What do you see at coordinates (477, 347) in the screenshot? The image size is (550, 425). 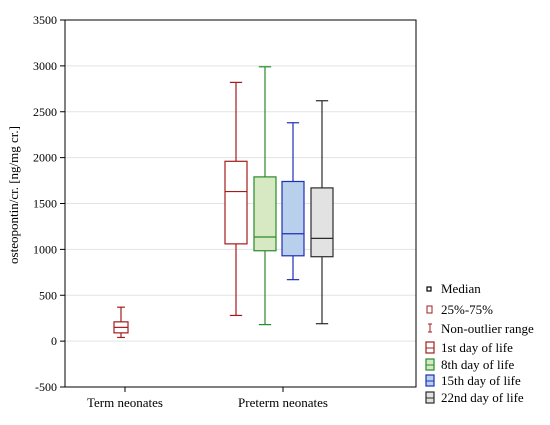 I see `legend-label: 1st day of life` at bounding box center [477, 347].